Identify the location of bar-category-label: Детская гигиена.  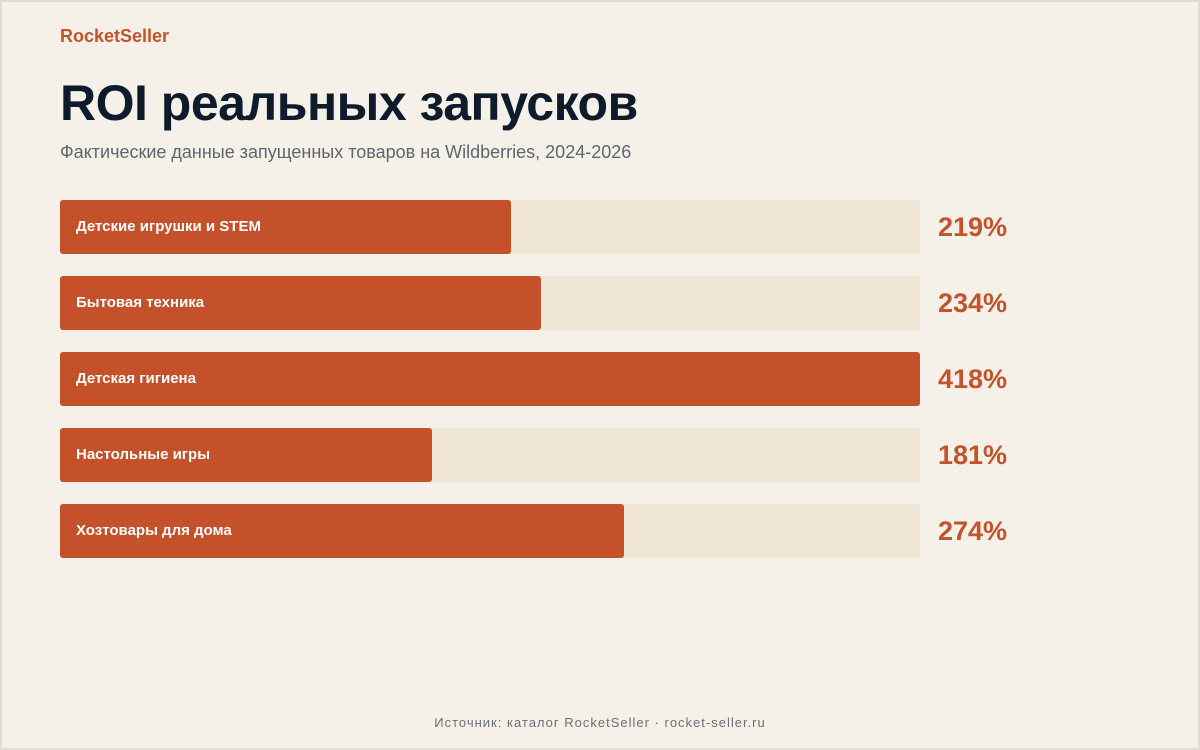
(136, 378).